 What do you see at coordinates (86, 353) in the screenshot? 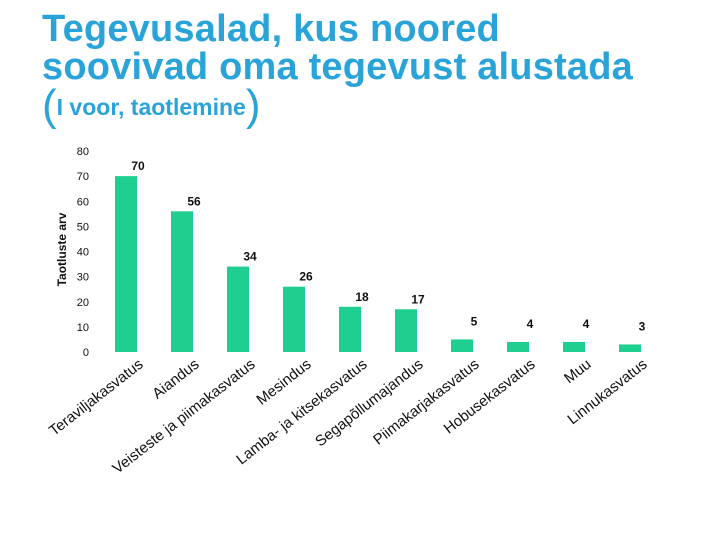
I see `y-tick-label: 0` at bounding box center [86, 353].